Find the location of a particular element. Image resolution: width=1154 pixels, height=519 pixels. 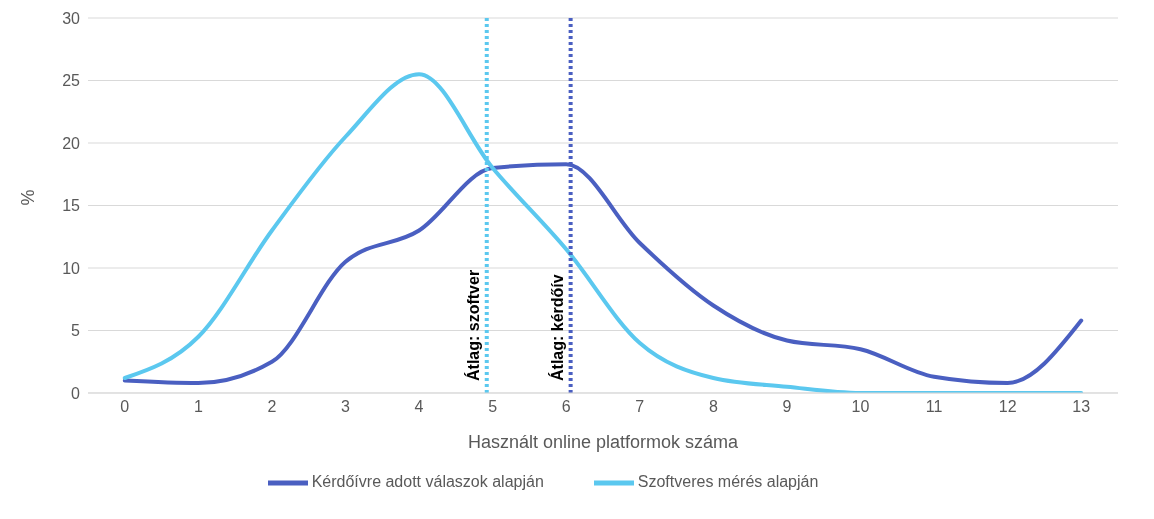

x-tick-label: 10 is located at coordinates (860, 407).